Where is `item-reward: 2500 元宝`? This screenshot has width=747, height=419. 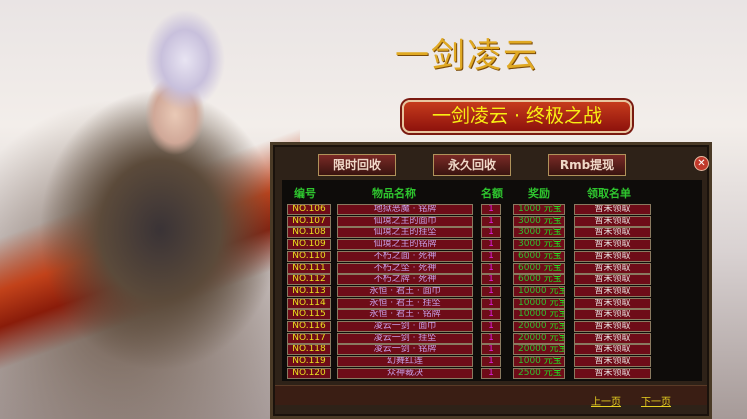
item-reward: 2500 元宝 is located at coordinates (539, 373).